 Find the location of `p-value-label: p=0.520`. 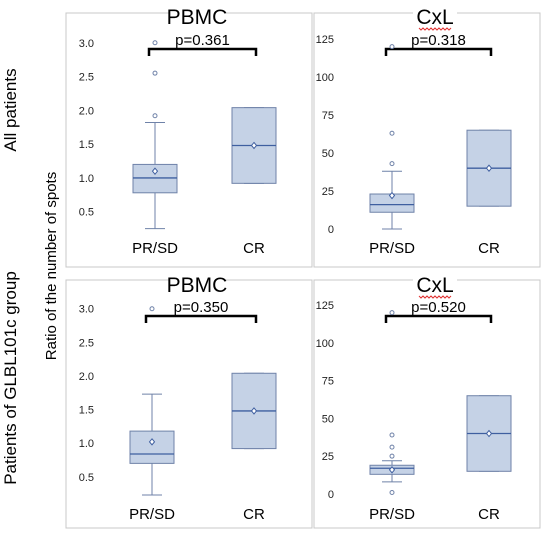

p-value-label: p=0.520 is located at coordinates (438, 307).